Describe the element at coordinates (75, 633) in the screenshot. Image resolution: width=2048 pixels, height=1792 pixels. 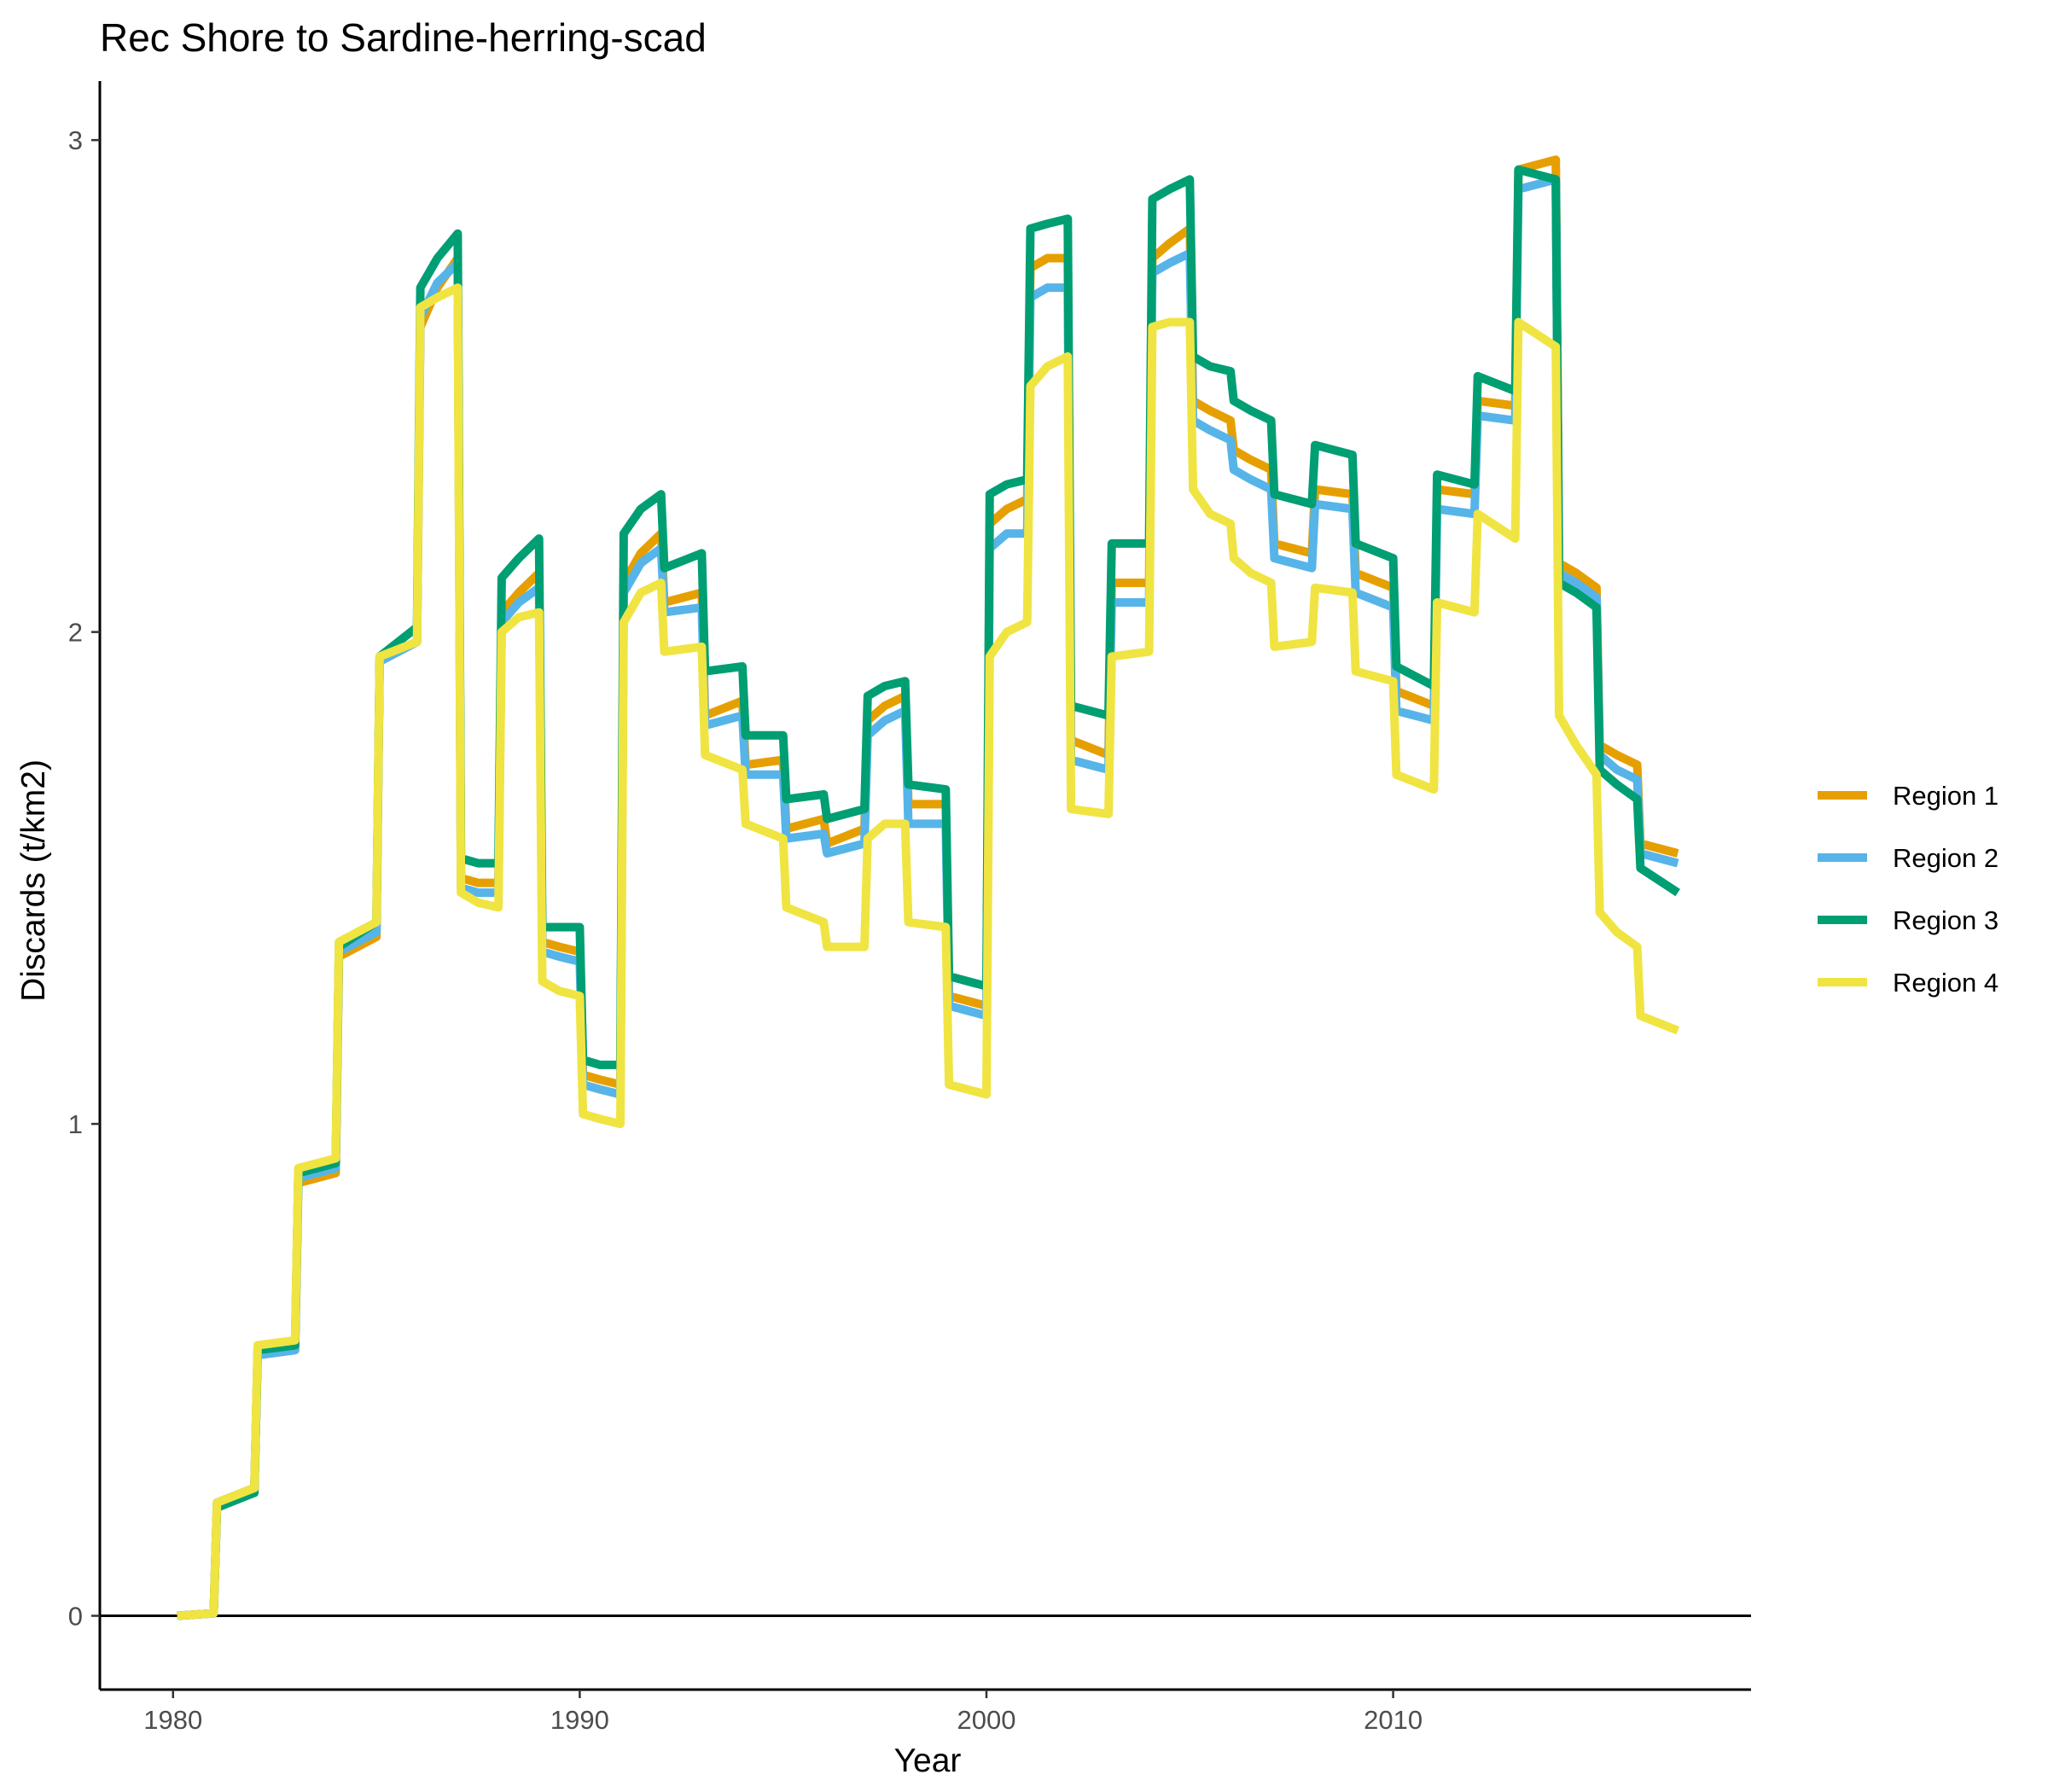
I see `y-tick-label: 2` at that location.